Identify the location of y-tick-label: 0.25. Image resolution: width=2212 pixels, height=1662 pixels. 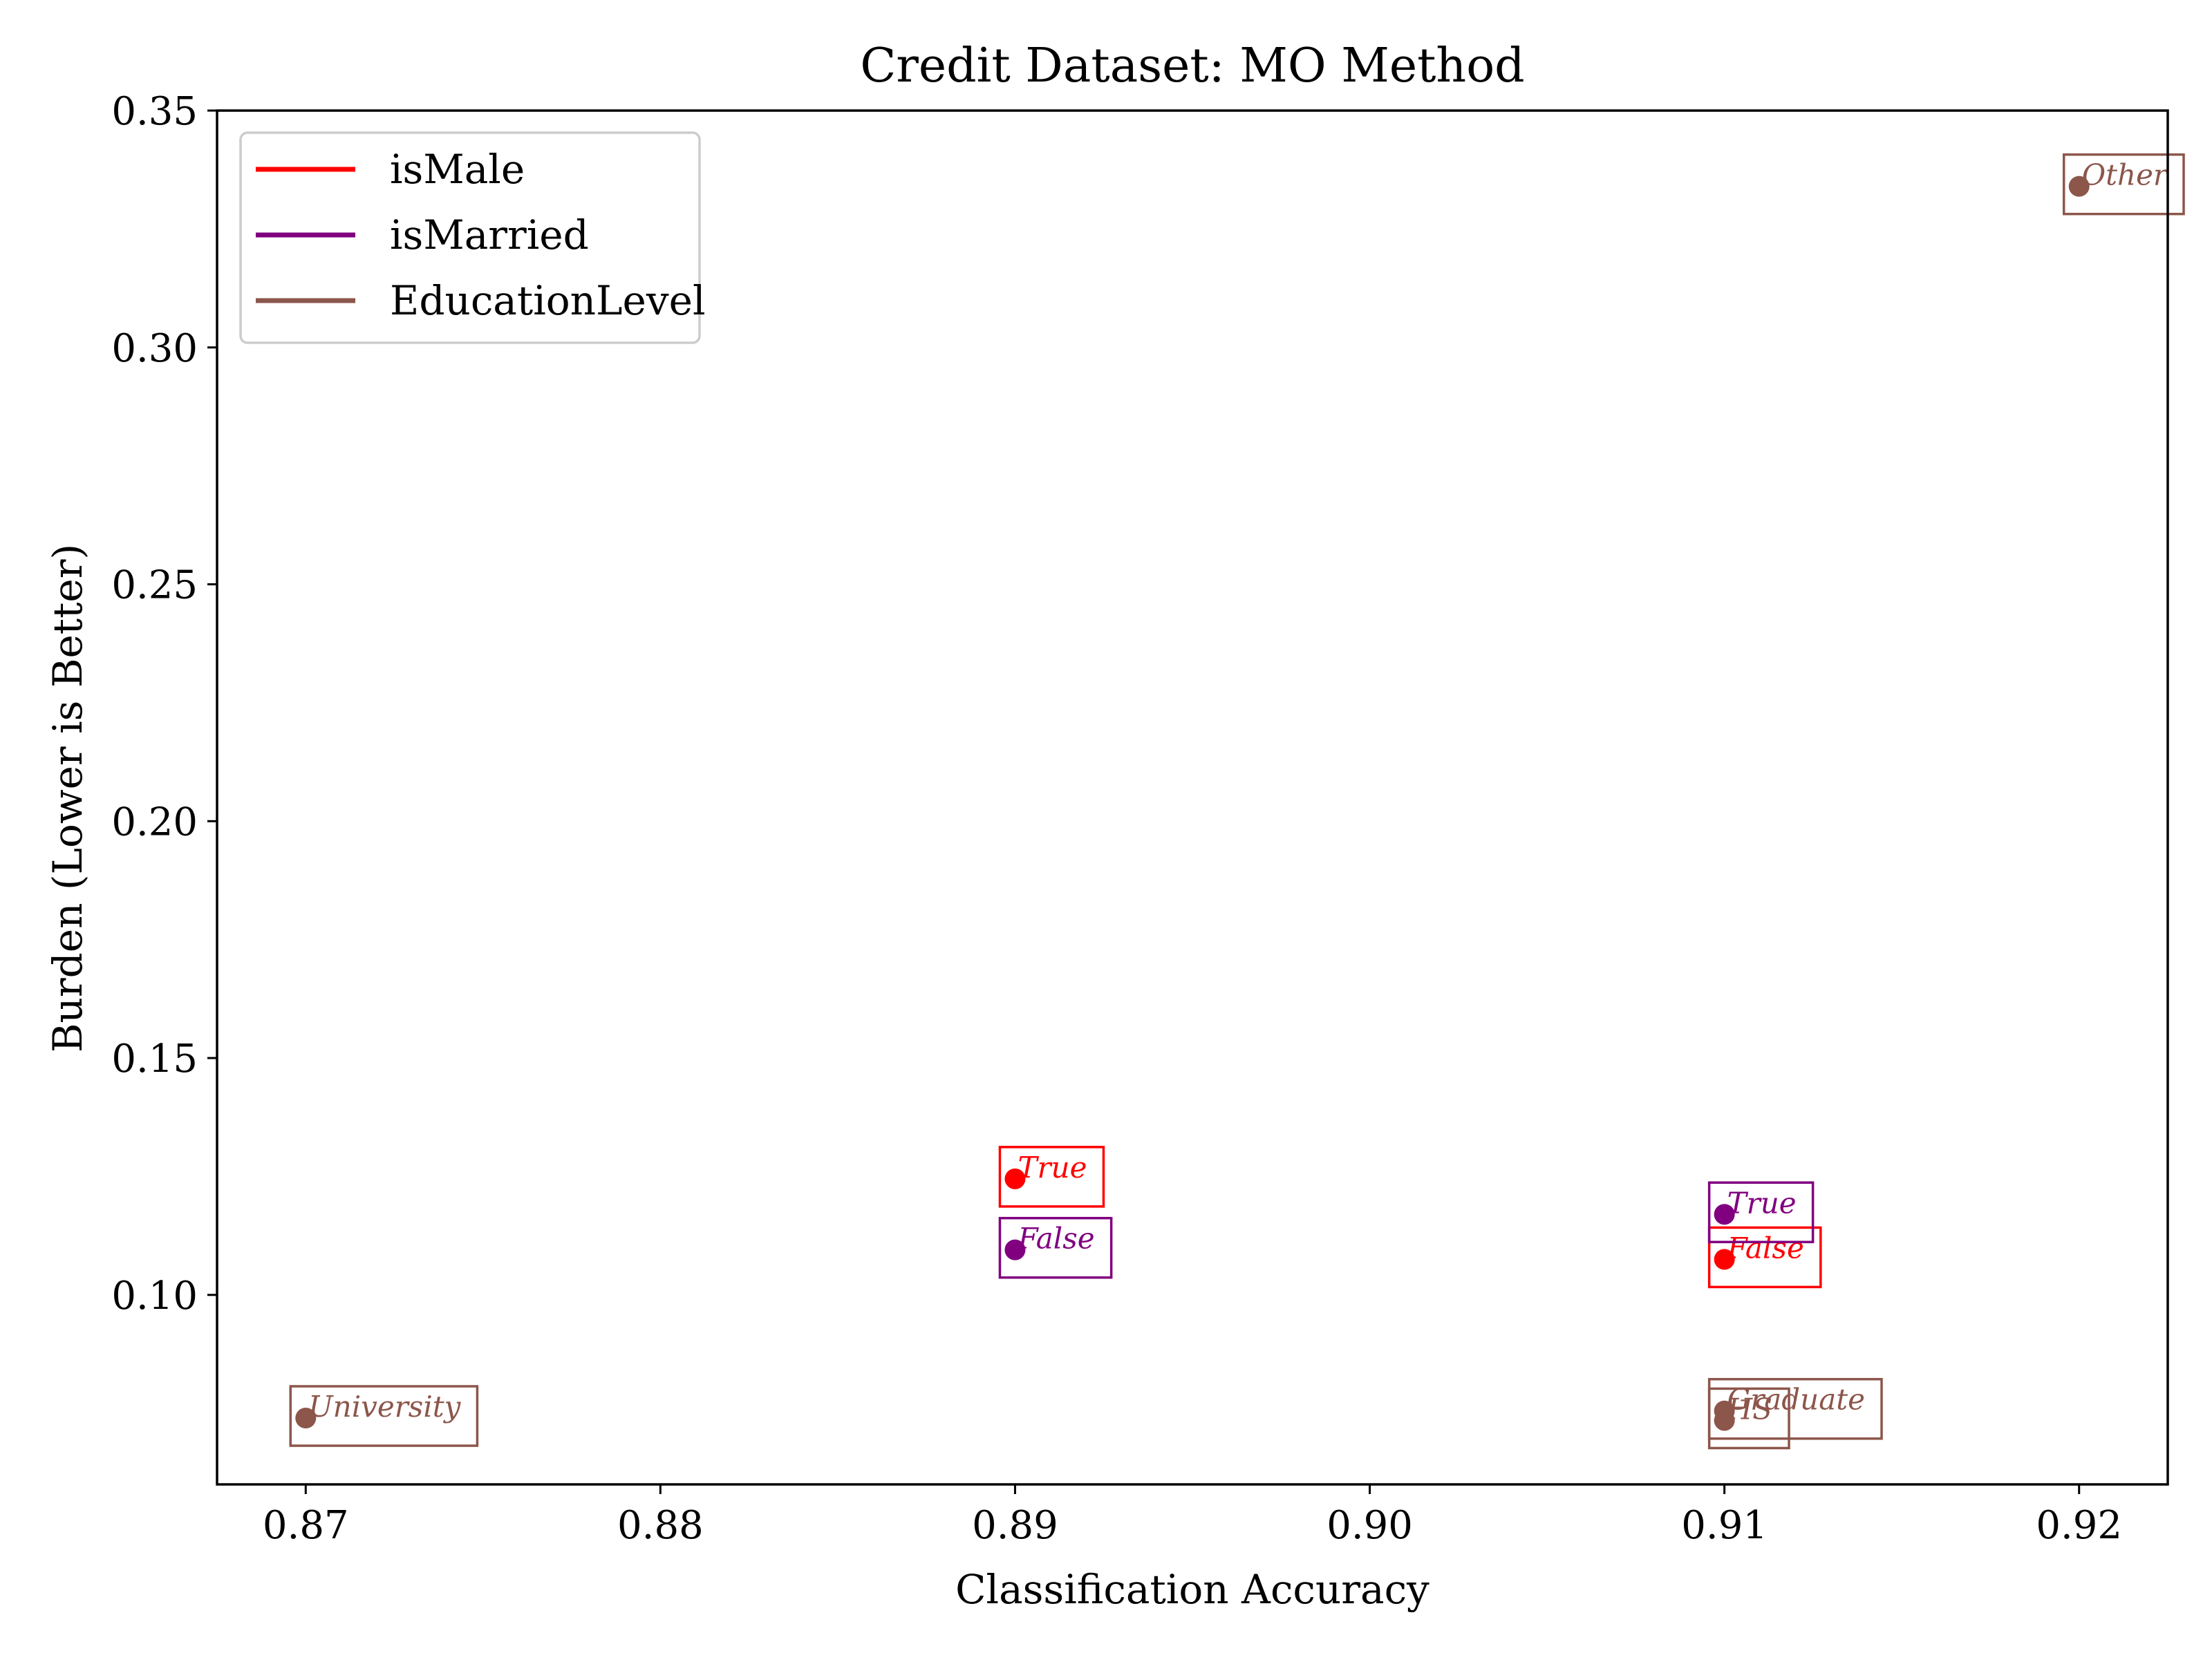
(155, 585).